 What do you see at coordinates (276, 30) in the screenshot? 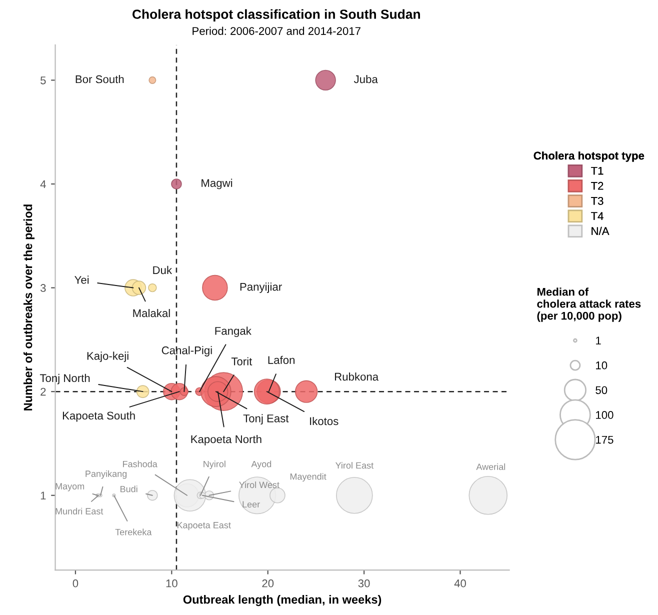
I see `chart-subtitle: Period: 2006-2007 and 2014-2017` at bounding box center [276, 30].